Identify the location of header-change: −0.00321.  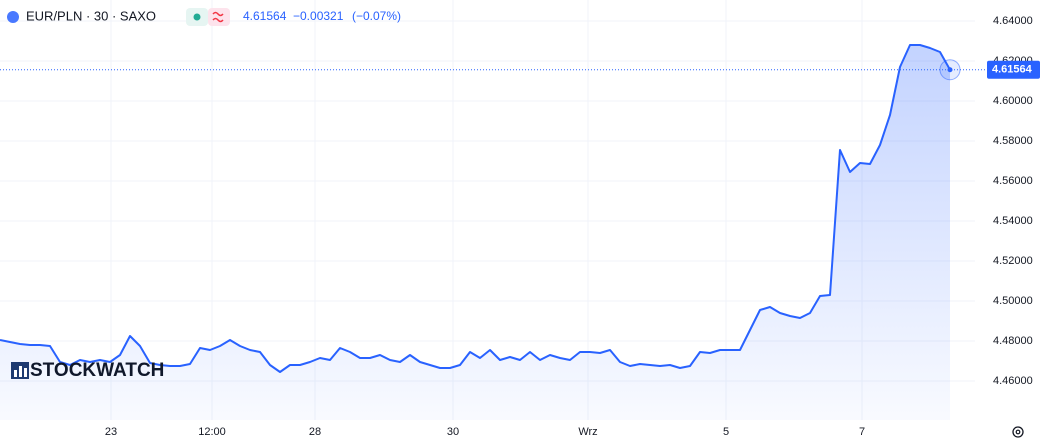
(318, 16).